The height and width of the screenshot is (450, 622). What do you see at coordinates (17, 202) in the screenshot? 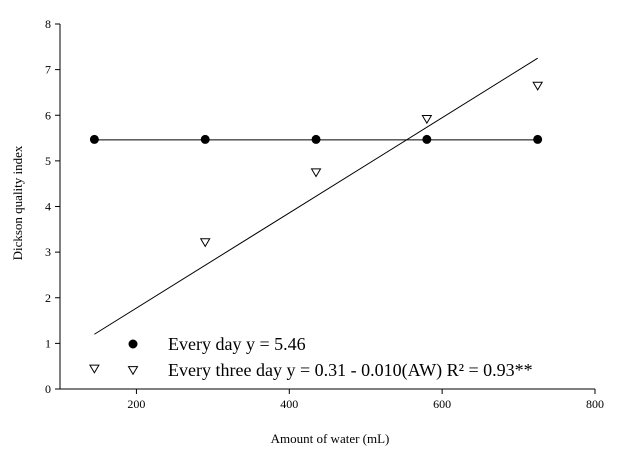
I see `y-axis-label: Dickson quality index` at bounding box center [17, 202].